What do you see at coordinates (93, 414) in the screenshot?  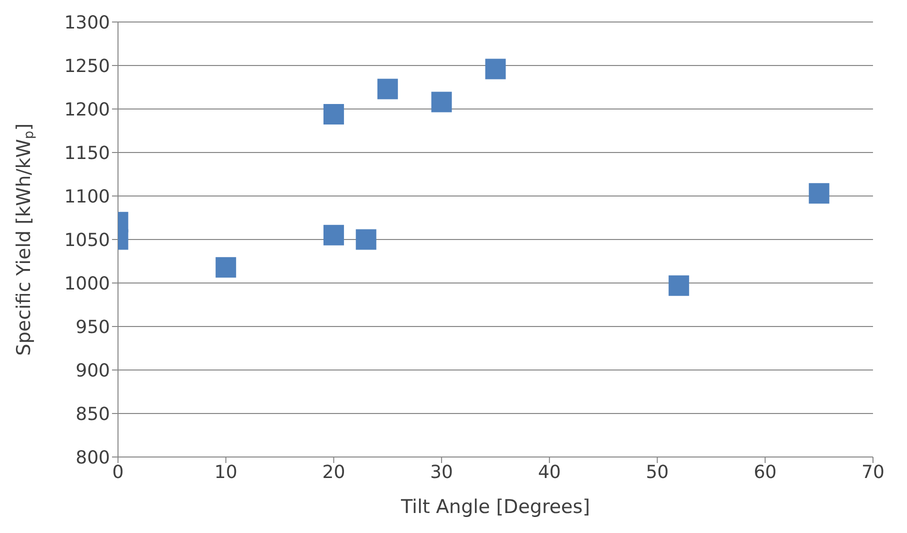 I see `y-tick-label: 850` at bounding box center [93, 414].